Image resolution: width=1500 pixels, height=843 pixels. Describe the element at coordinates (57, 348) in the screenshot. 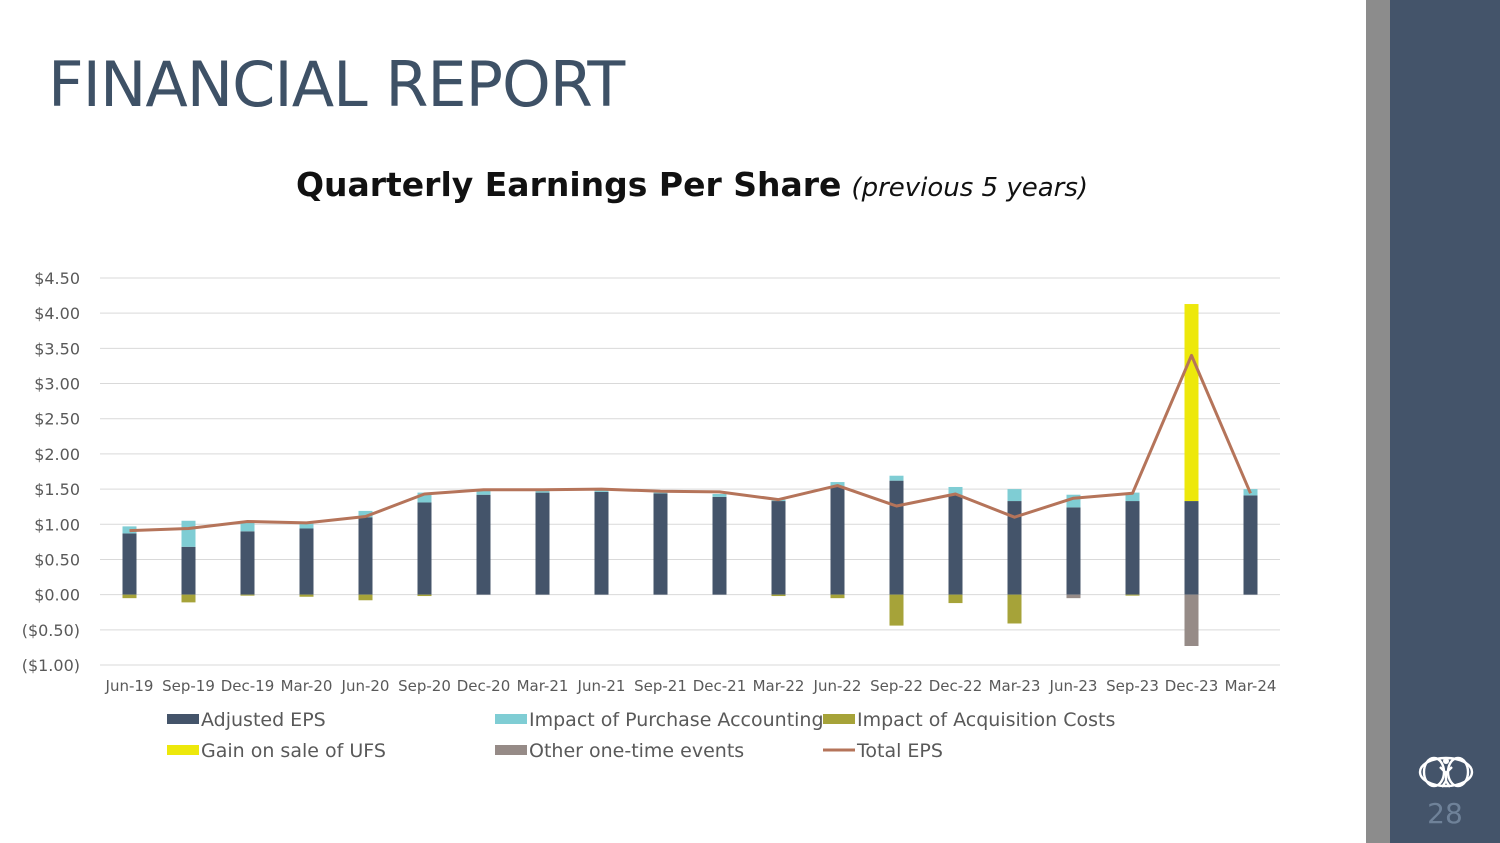

I see `y-tick-label: $3.50` at that location.